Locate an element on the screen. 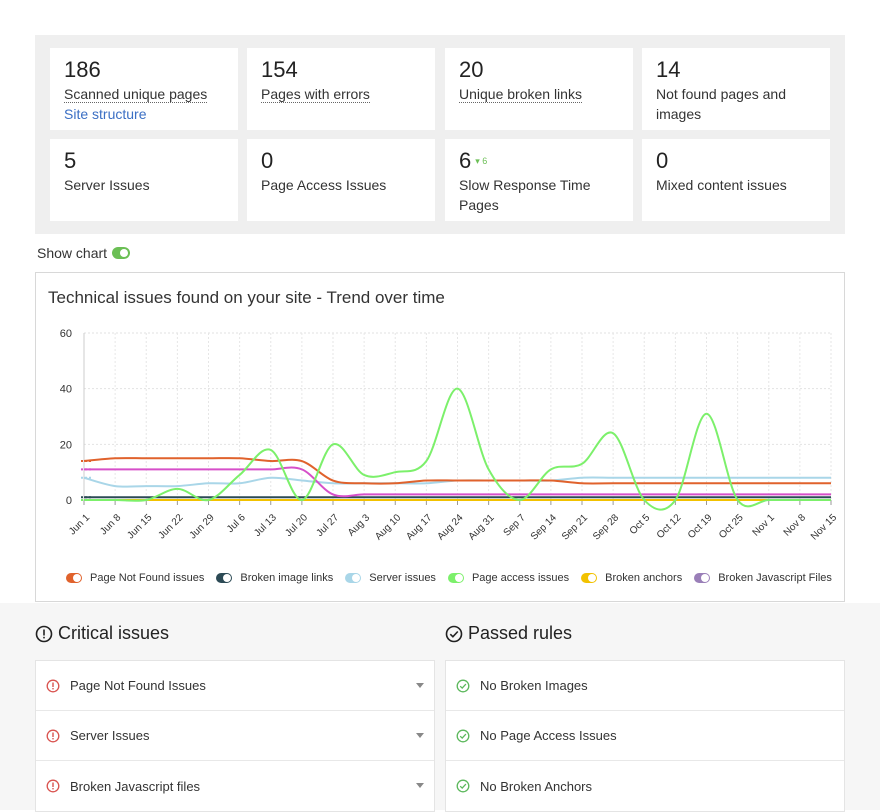 Image resolution: width=880 pixels, height=812 pixels. stat-card-server: 5 Server Issues is located at coordinates (144, 180).